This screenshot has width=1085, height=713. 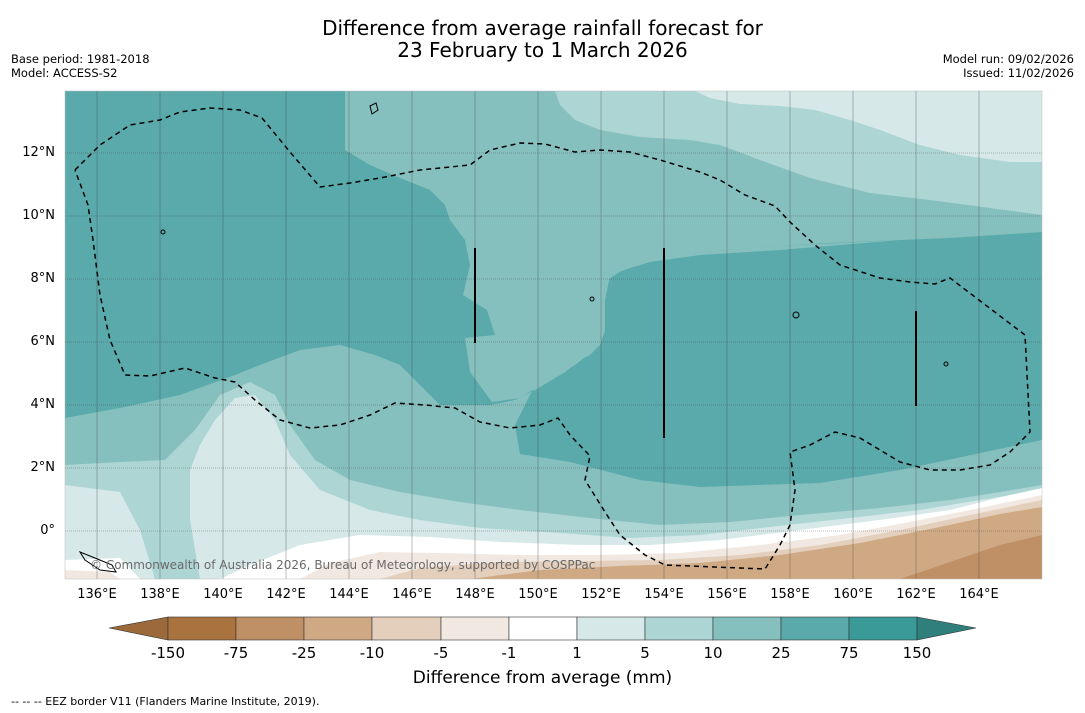 I want to click on x-tick-label: 152°E, so click(x=601, y=594).